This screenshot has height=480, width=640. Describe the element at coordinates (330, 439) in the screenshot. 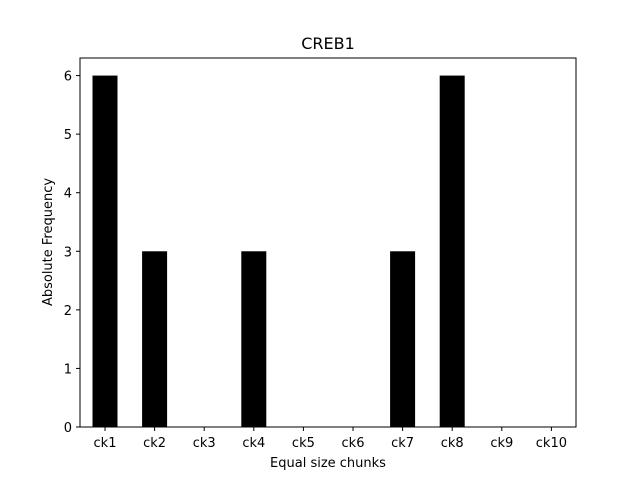

I see `x-axis-ticks: ck1 ck2 ck3 ck4 ck5 ck6 ck7 ck8 ck9 ck10` at that location.